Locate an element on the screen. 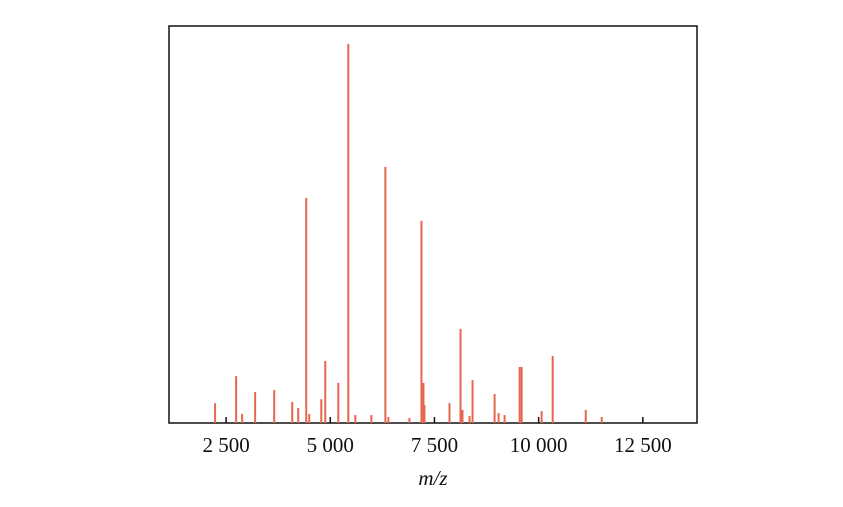  x-tick-label: 5 000 is located at coordinates (330, 445).